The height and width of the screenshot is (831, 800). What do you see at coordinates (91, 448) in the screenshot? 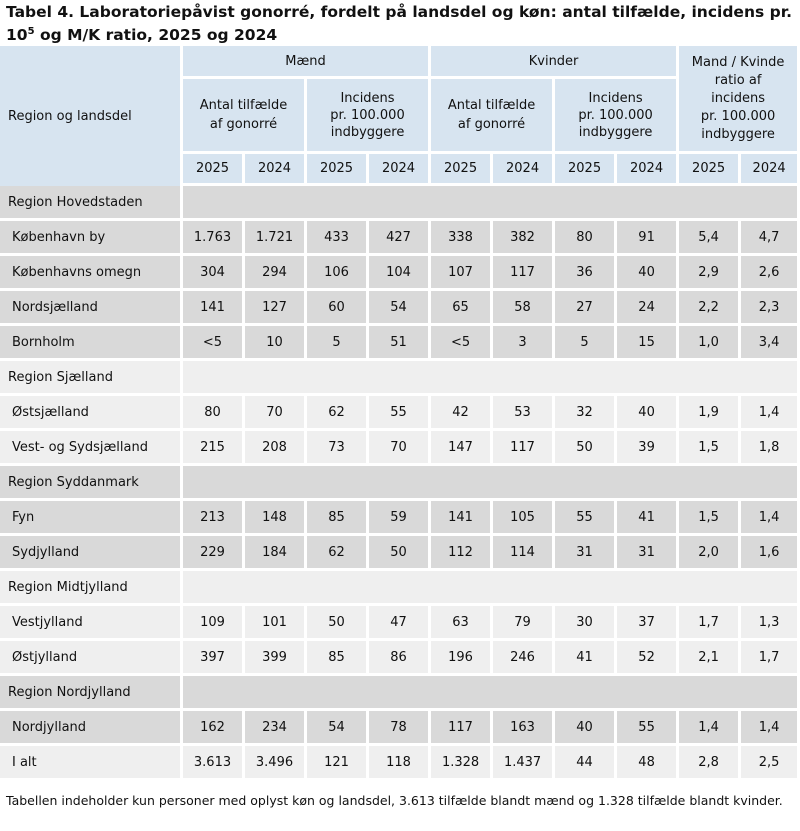
I see `landsdel-name-cell: Vest- og Sydsjælland` at bounding box center [91, 448].